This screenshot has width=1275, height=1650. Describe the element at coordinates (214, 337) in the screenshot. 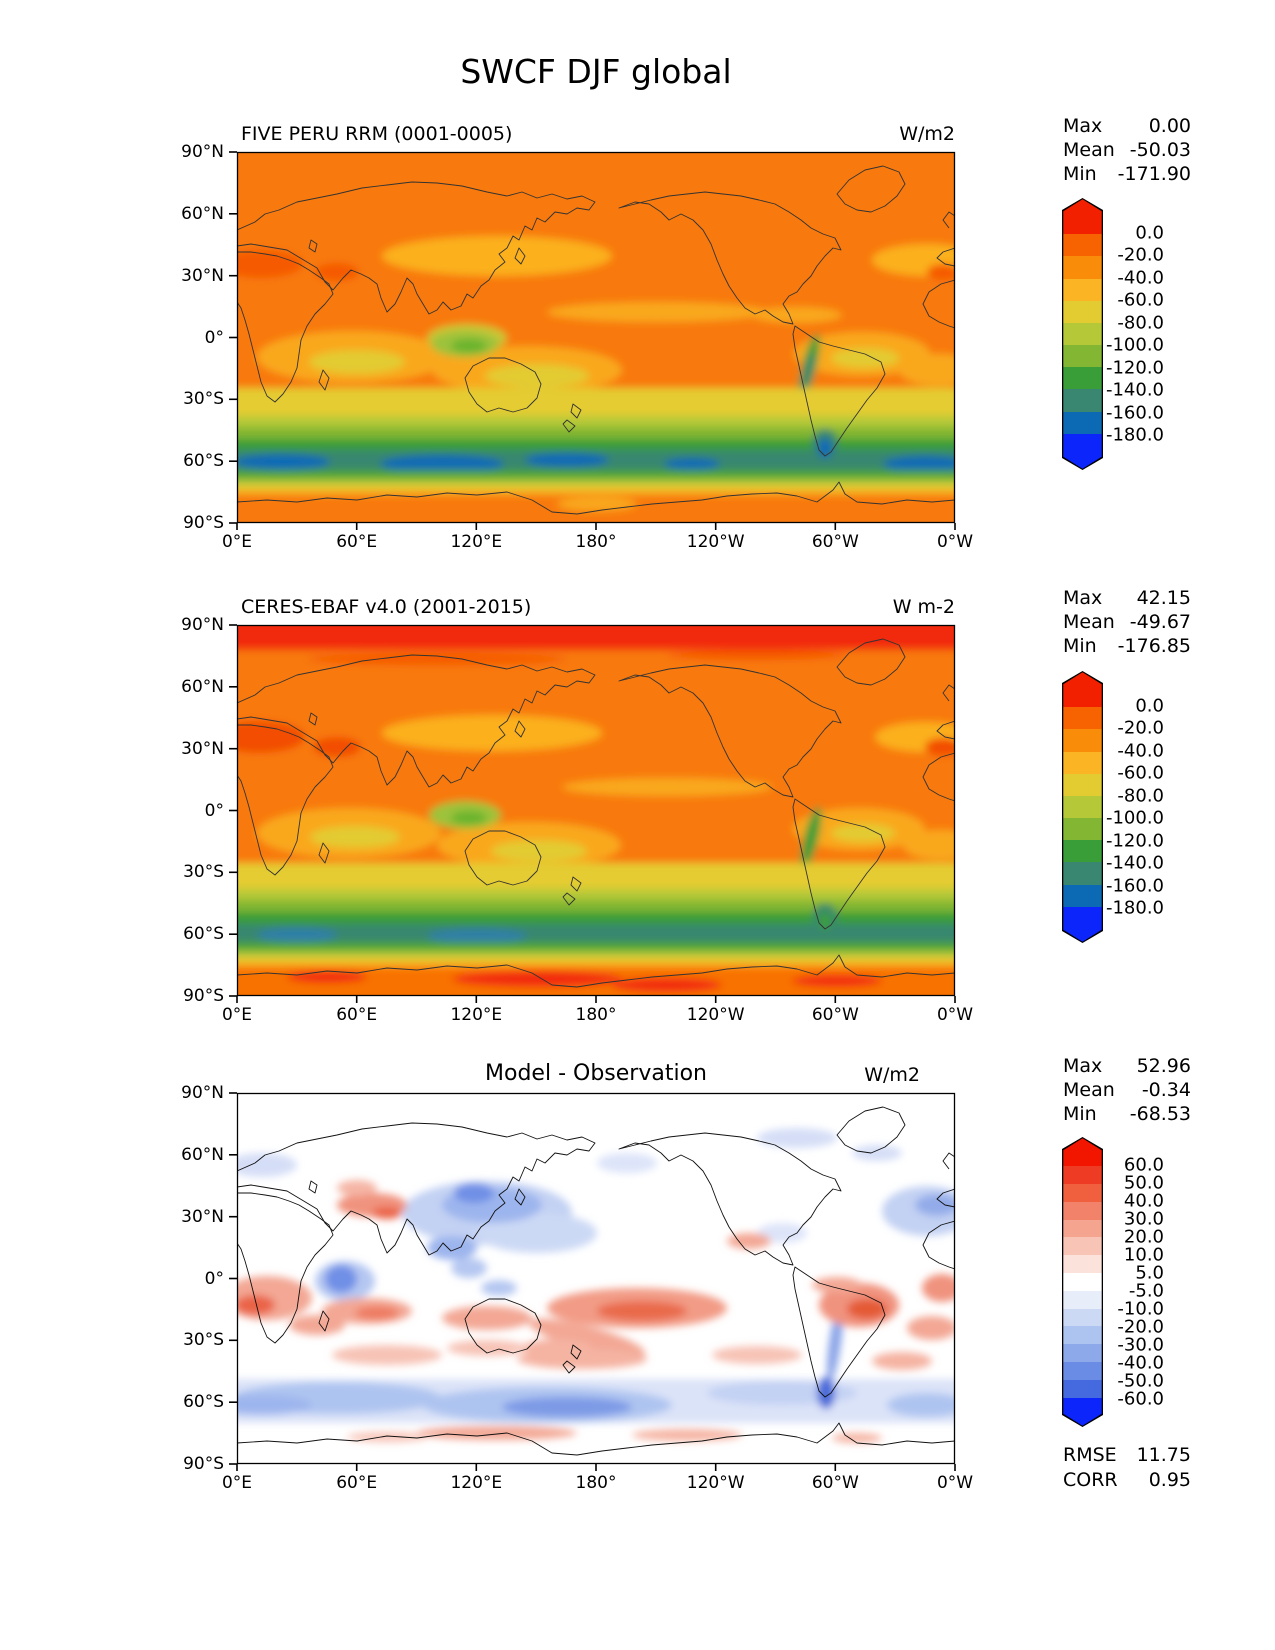

I see `lat-tick-label: 0°` at that location.